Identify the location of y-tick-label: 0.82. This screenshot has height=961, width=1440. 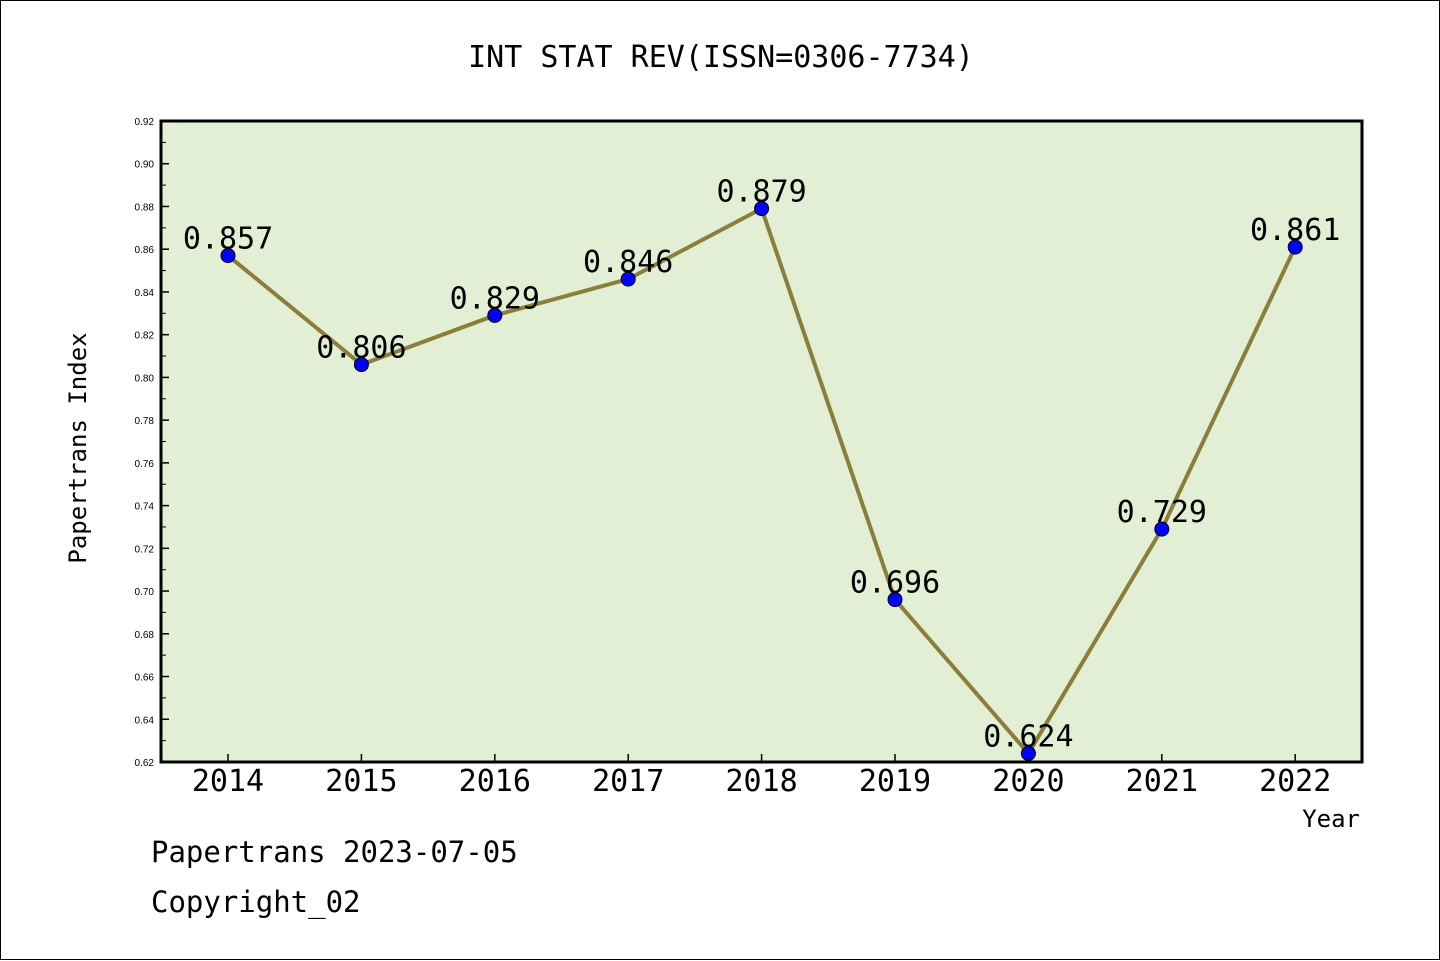
(145, 336).